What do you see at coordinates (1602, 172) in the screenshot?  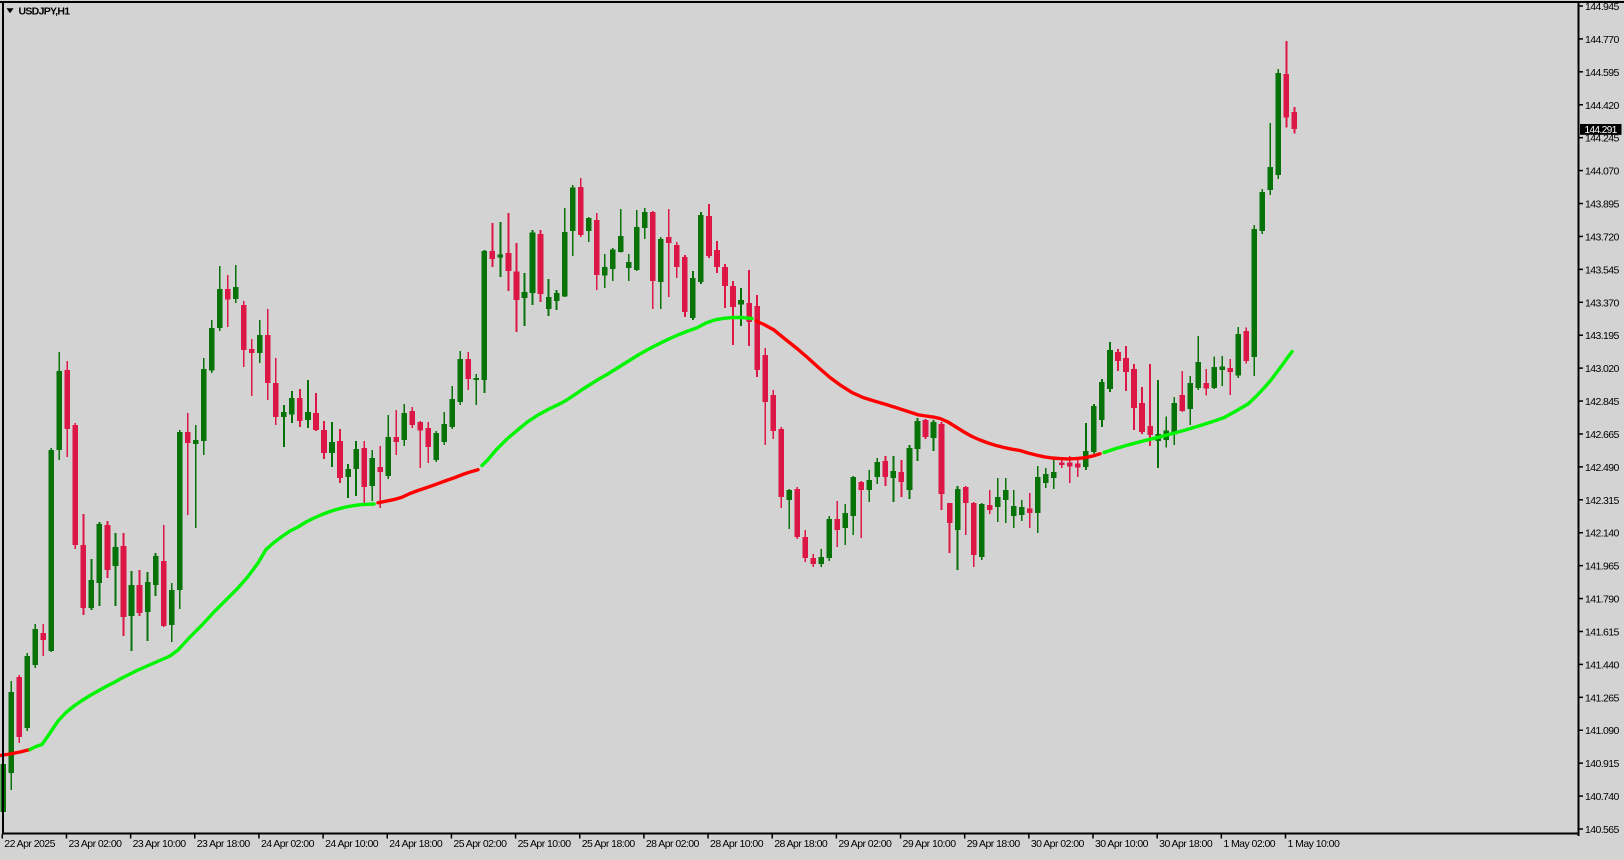 I see `svg-text: 144.070` at bounding box center [1602, 172].